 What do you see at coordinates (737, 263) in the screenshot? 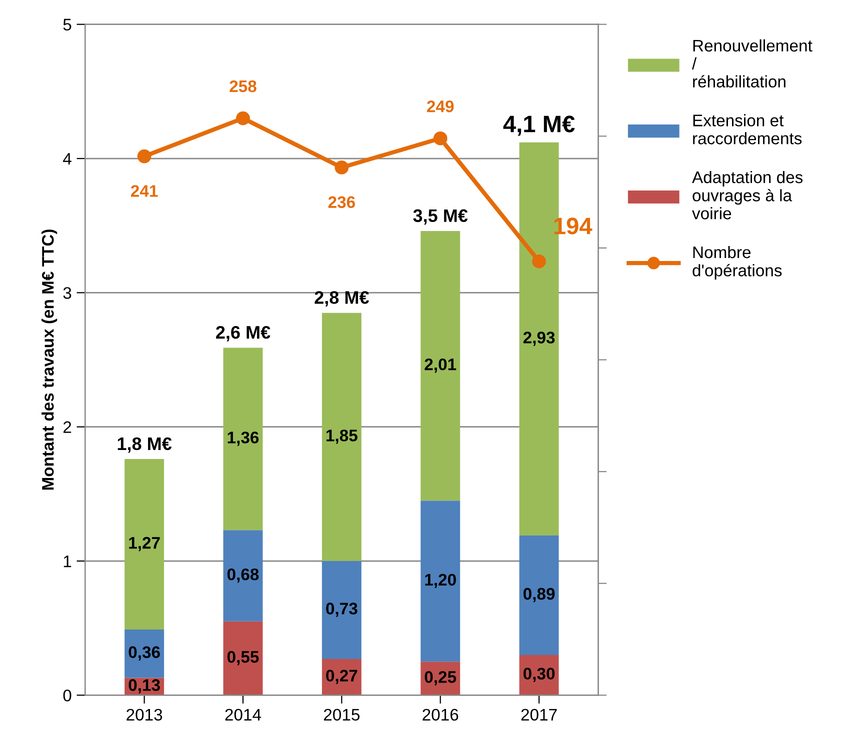
I see `legend-label: Nombre d'opérations` at bounding box center [737, 263].